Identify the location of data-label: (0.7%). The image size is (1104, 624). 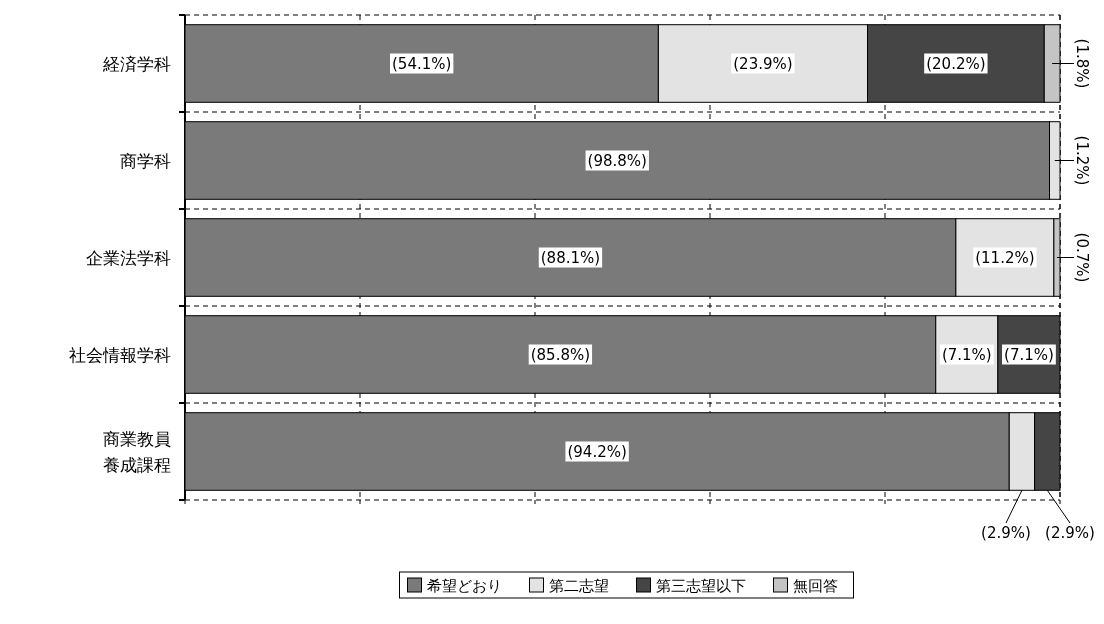
(1082, 257).